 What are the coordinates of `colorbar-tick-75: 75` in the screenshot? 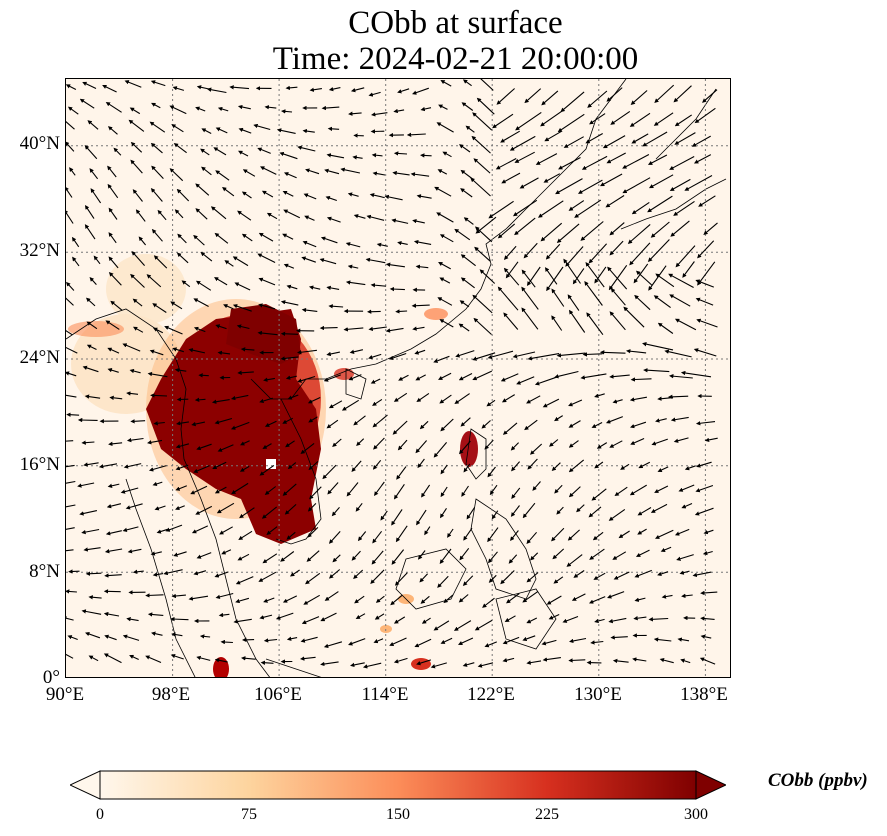 It's located at (249, 814).